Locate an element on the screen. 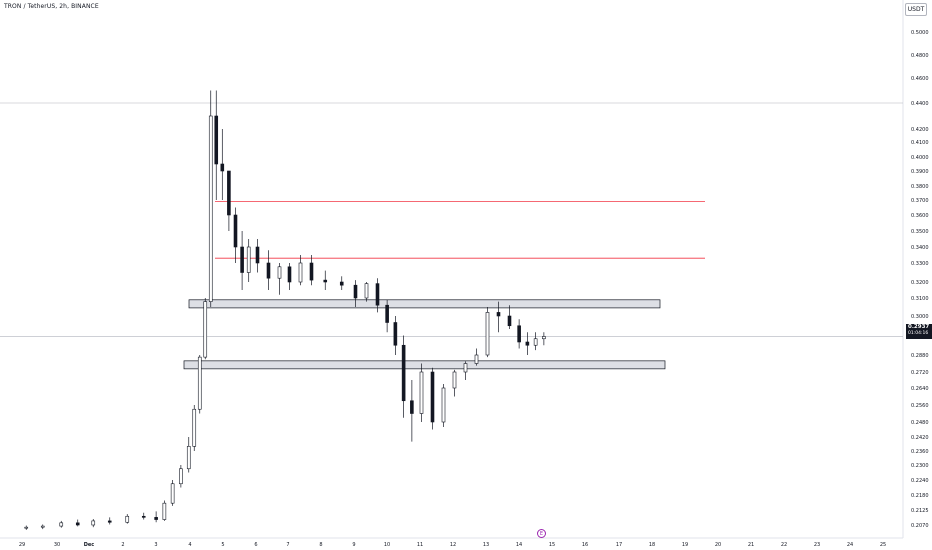 Image resolution: width=932 pixels, height=550 pixels. y-tick-label: 0.2300 is located at coordinates (920, 466).